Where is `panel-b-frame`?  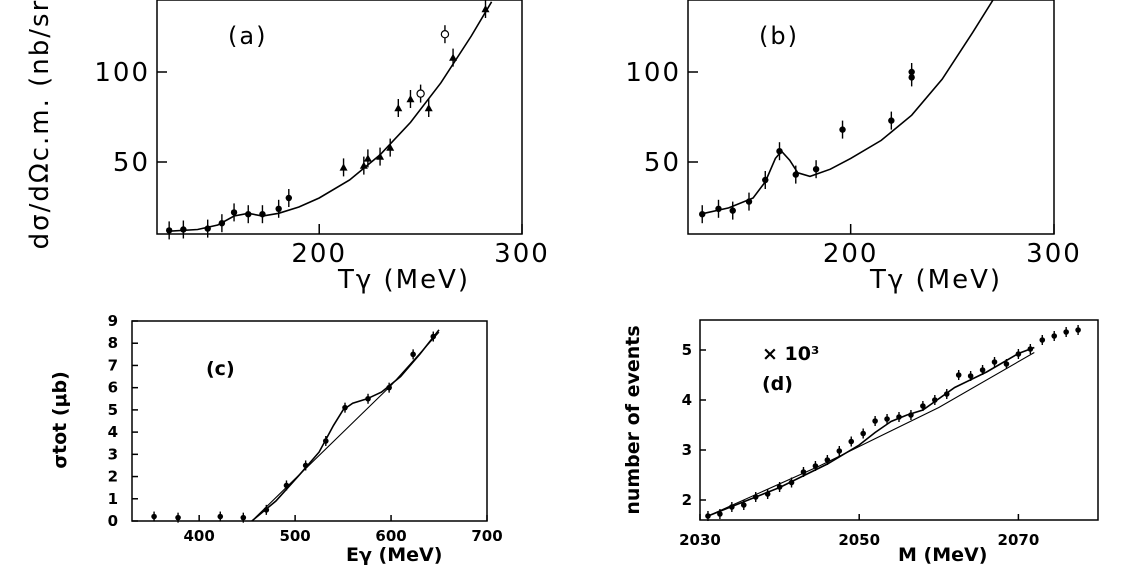 panel-b-frame is located at coordinates (871, 117).